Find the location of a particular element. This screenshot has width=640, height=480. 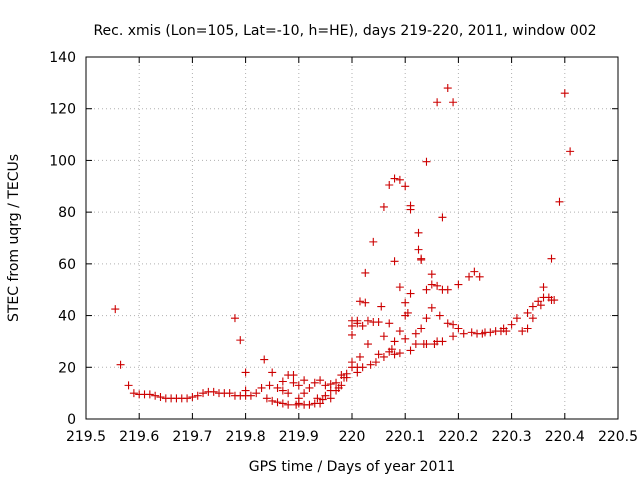

y-tick-label: 40 is located at coordinates (67, 317).